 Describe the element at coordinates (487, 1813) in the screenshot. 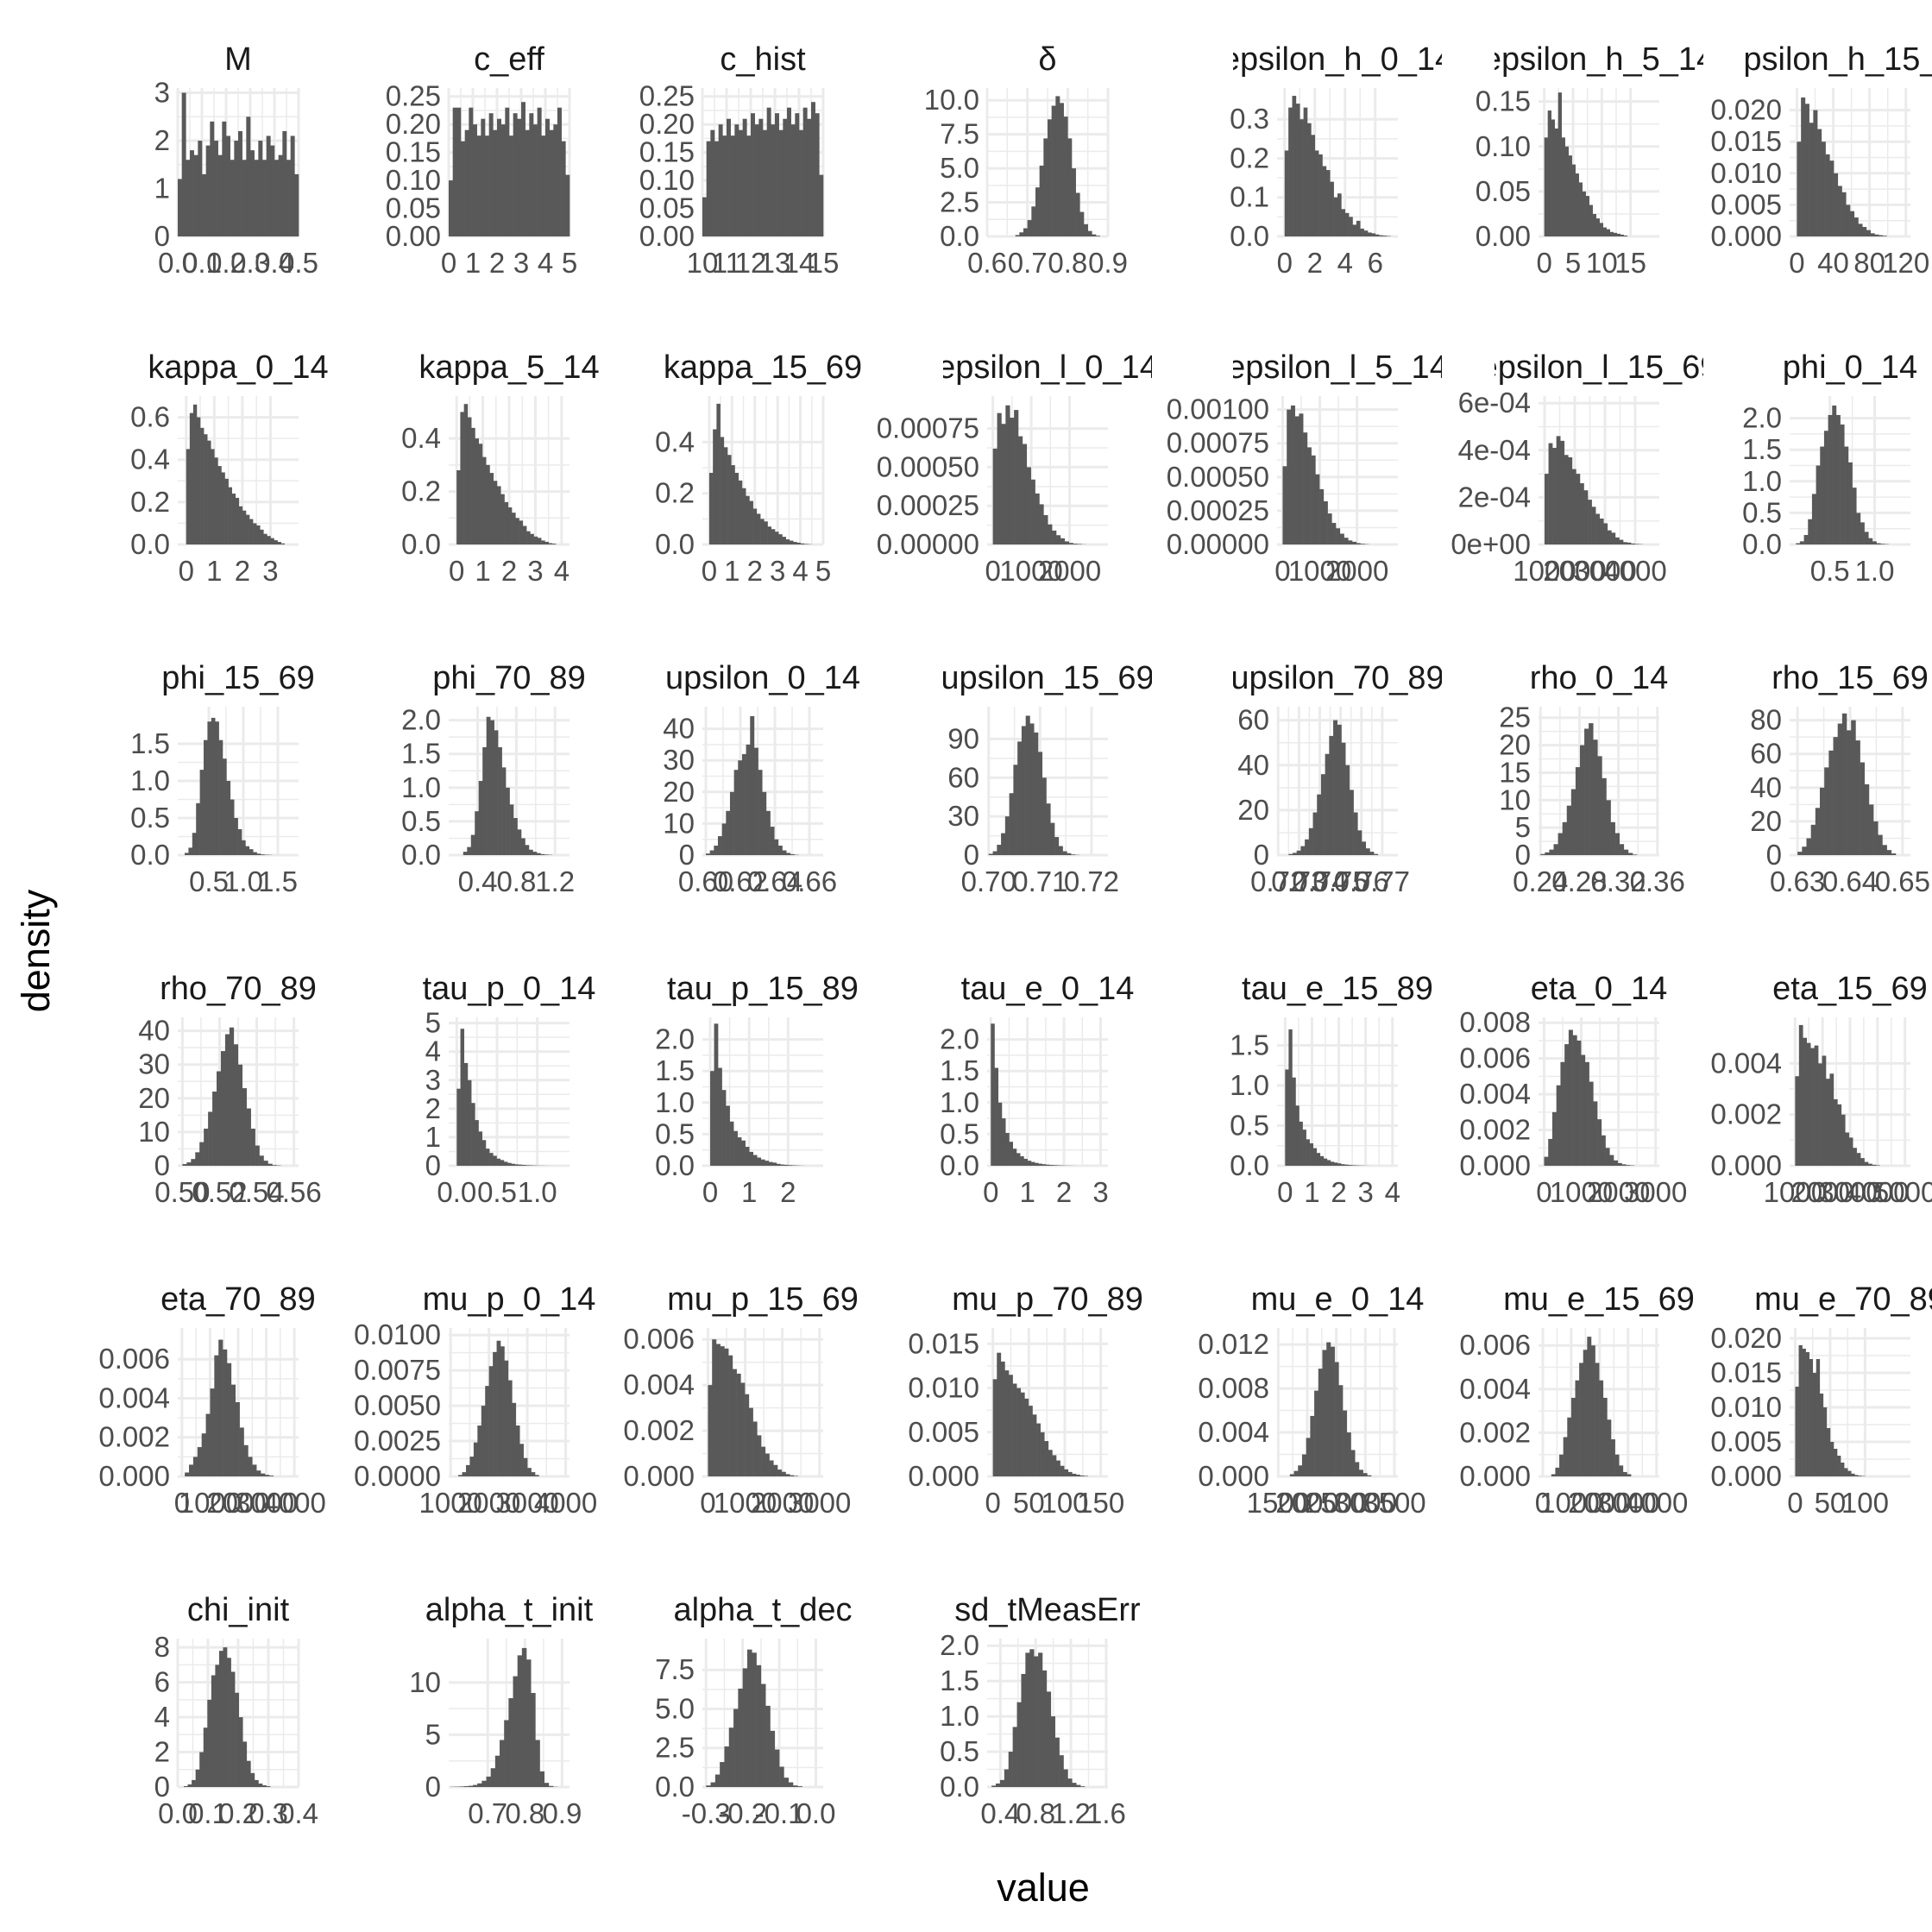

I see `x-tick-label: 0.7` at that location.